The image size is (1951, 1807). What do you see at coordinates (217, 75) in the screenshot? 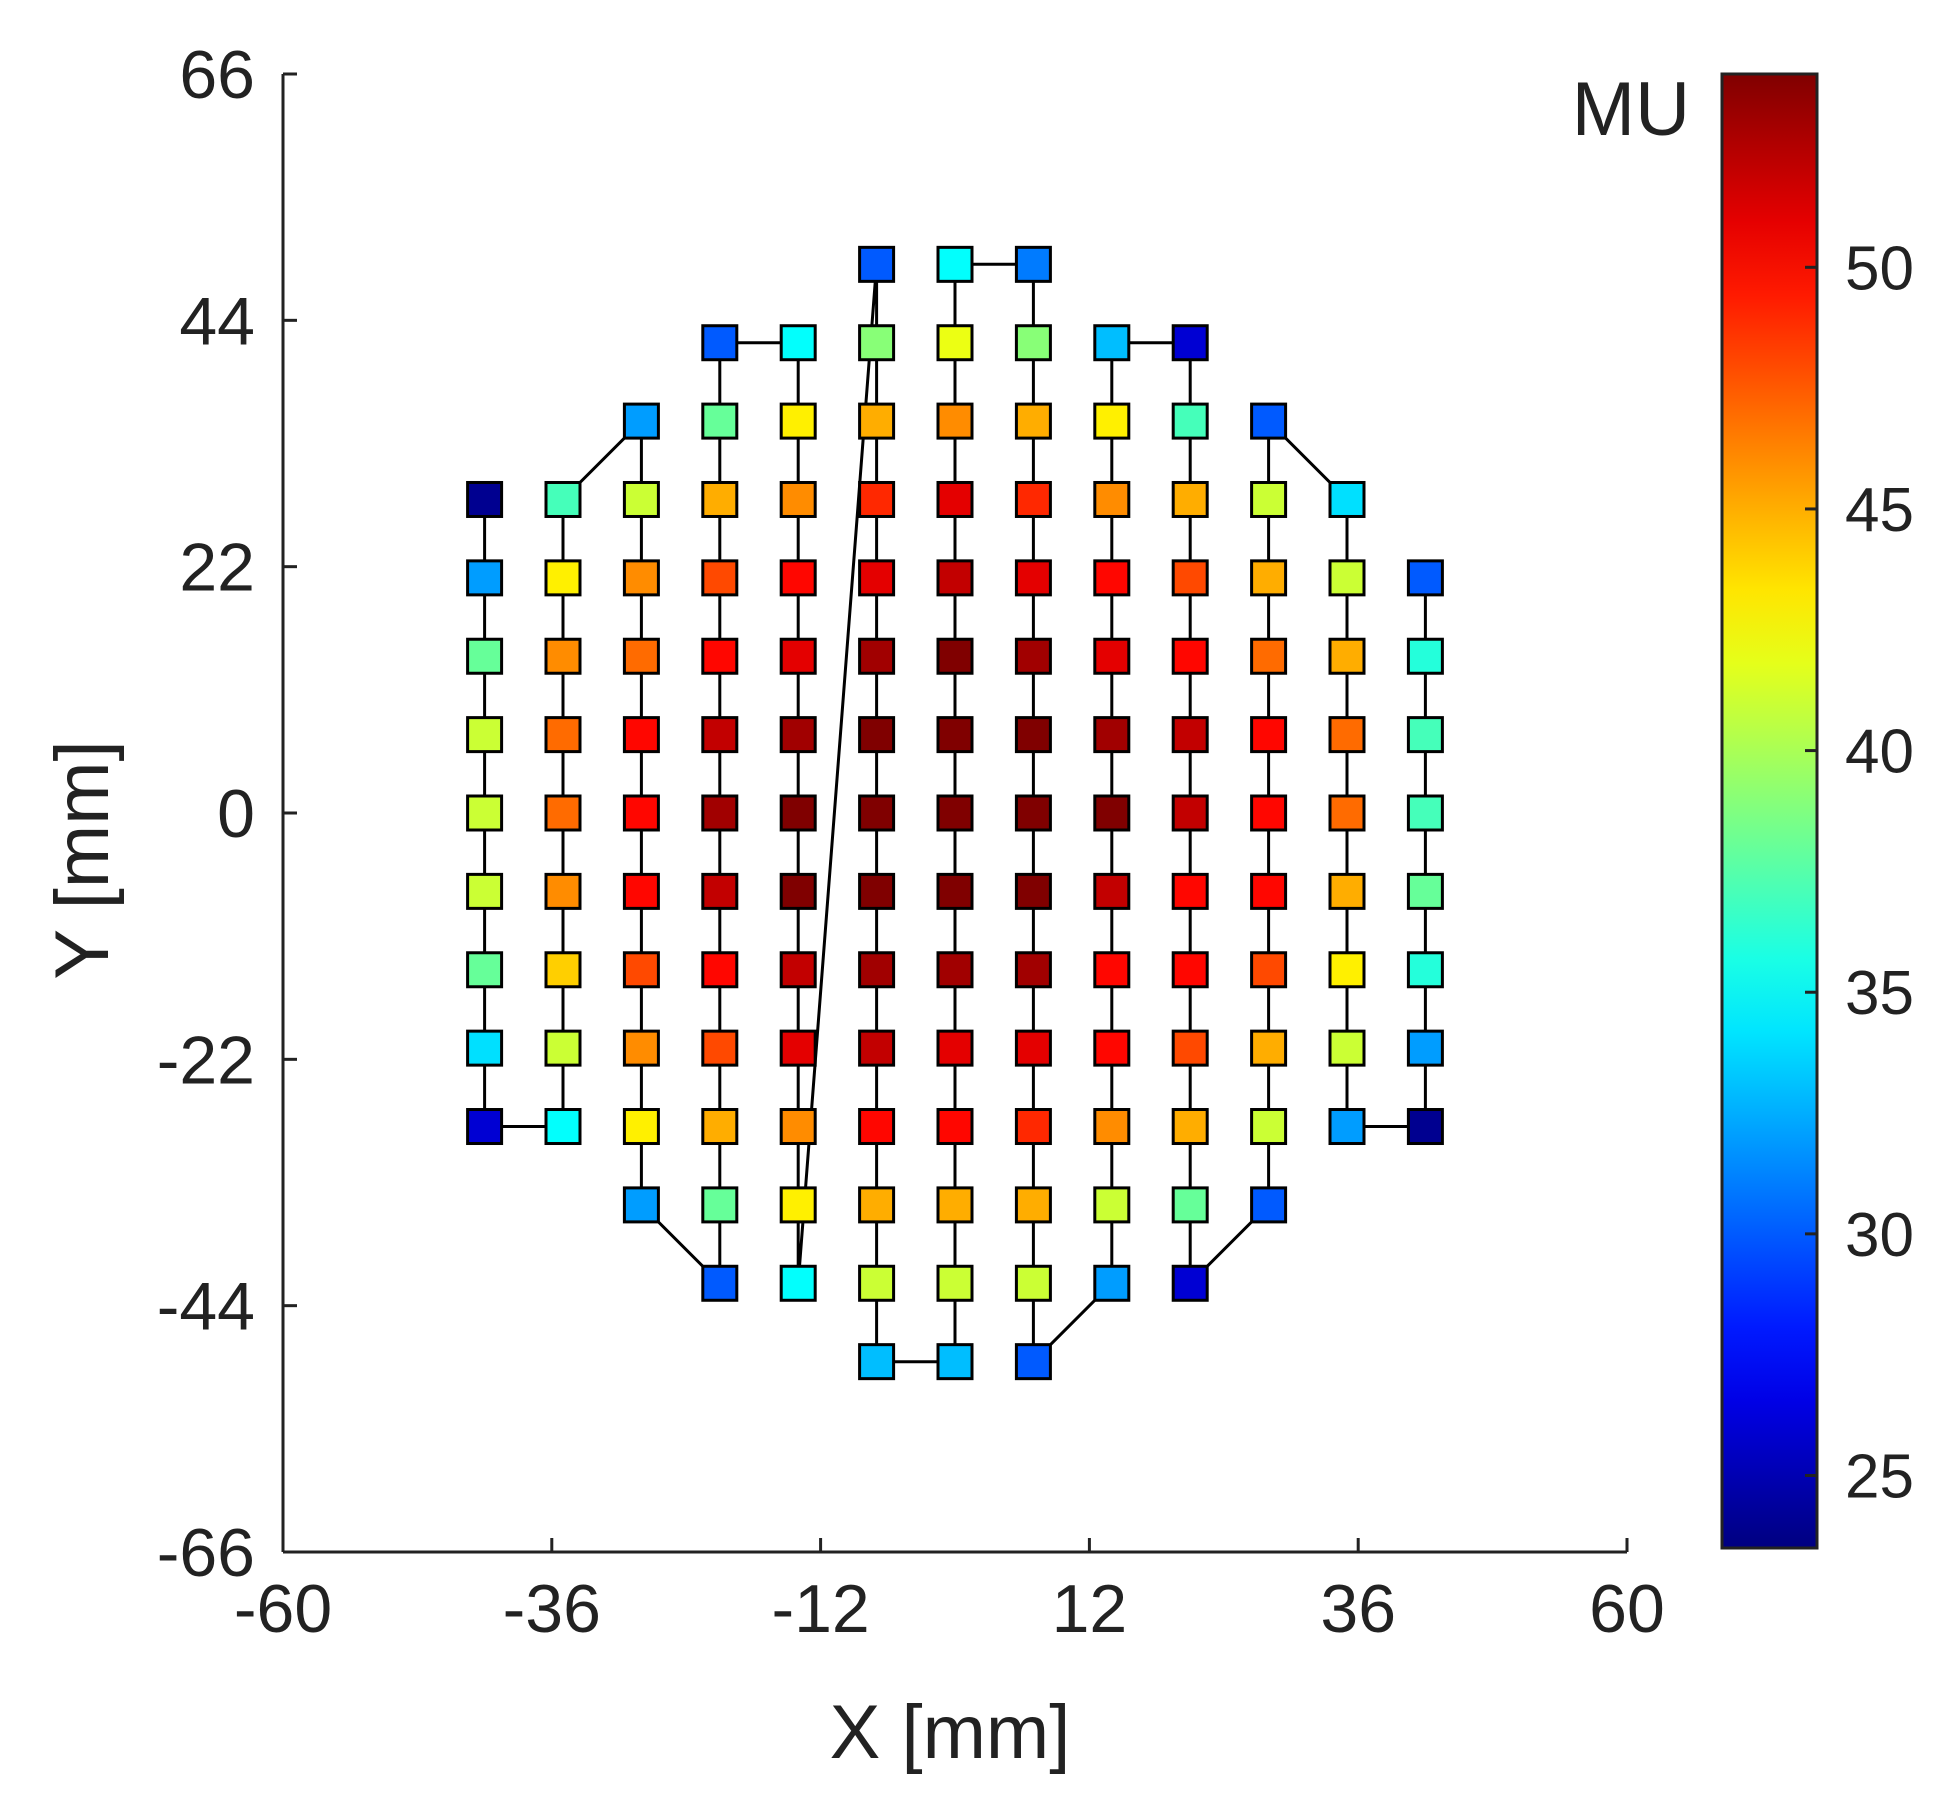
I see `y-tick-label: 66` at bounding box center [217, 75].